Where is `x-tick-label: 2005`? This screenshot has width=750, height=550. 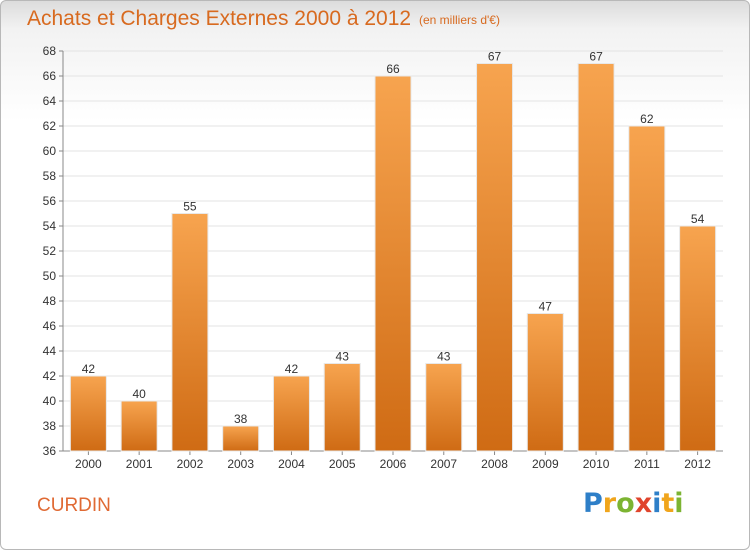
x-tick-label: 2005 is located at coordinates (342, 464).